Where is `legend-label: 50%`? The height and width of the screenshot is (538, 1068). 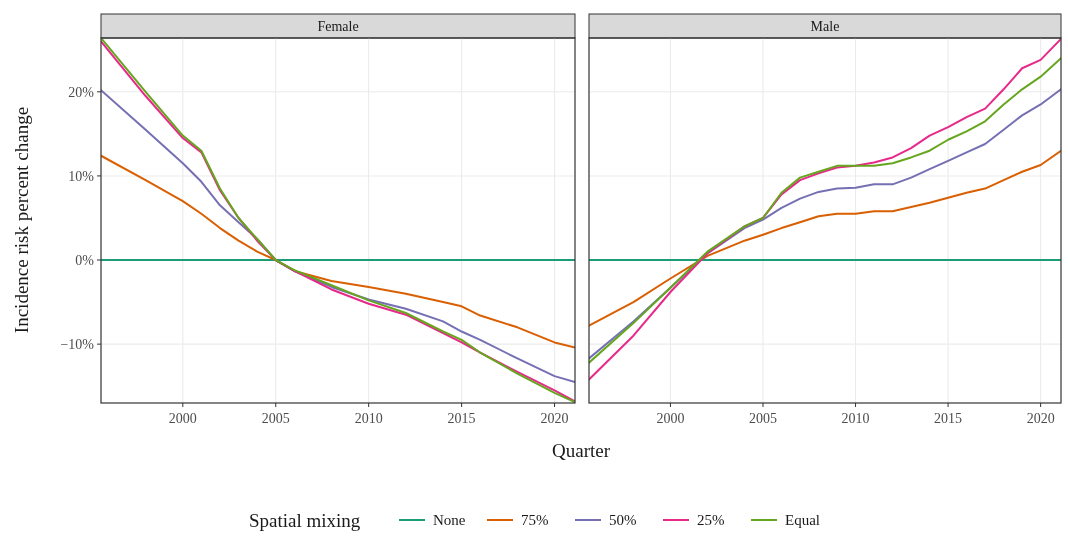 legend-label: 50% is located at coordinates (623, 520).